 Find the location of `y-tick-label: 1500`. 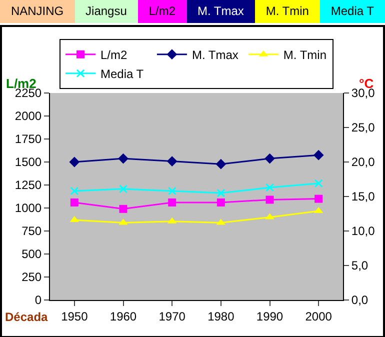

y-tick-label: 1500 is located at coordinates (28, 162).